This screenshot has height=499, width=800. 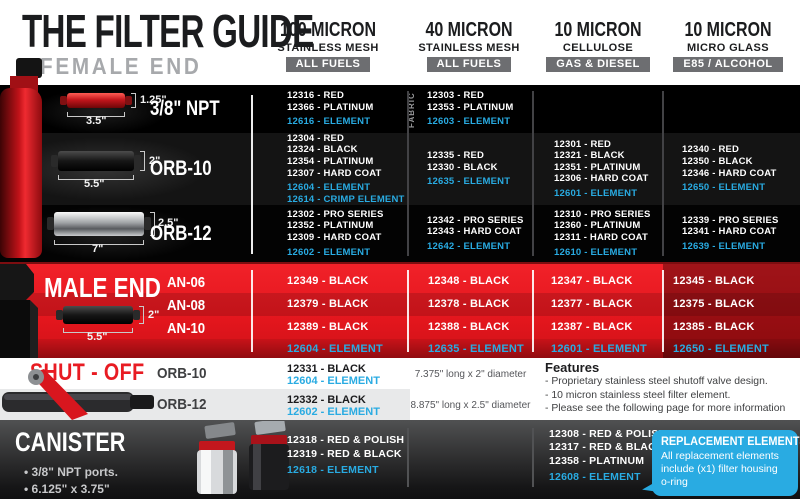 What do you see at coordinates (714, 304) in the screenshot?
I see `cell-an08-10g: 12375 - BLACK` at bounding box center [714, 304].